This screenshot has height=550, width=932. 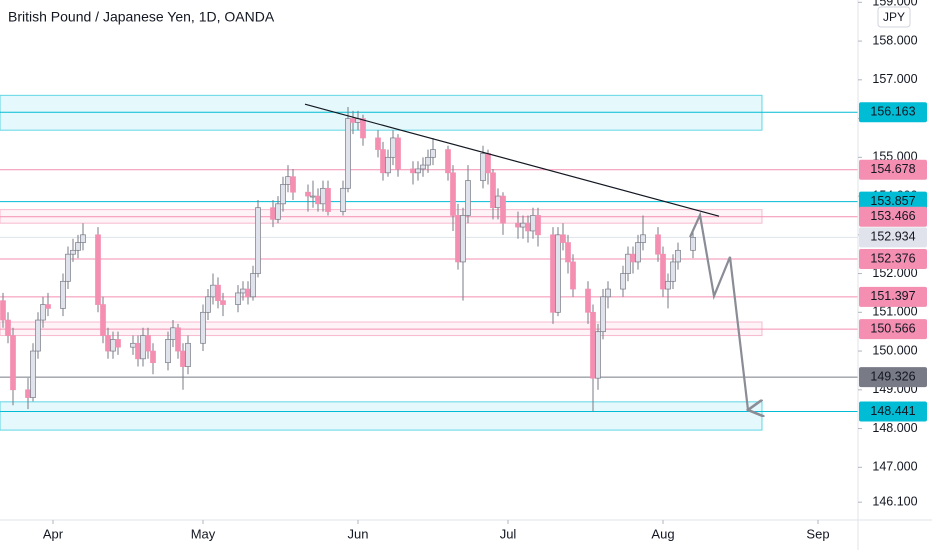 I want to click on level-label: 149.326, so click(x=892, y=376).